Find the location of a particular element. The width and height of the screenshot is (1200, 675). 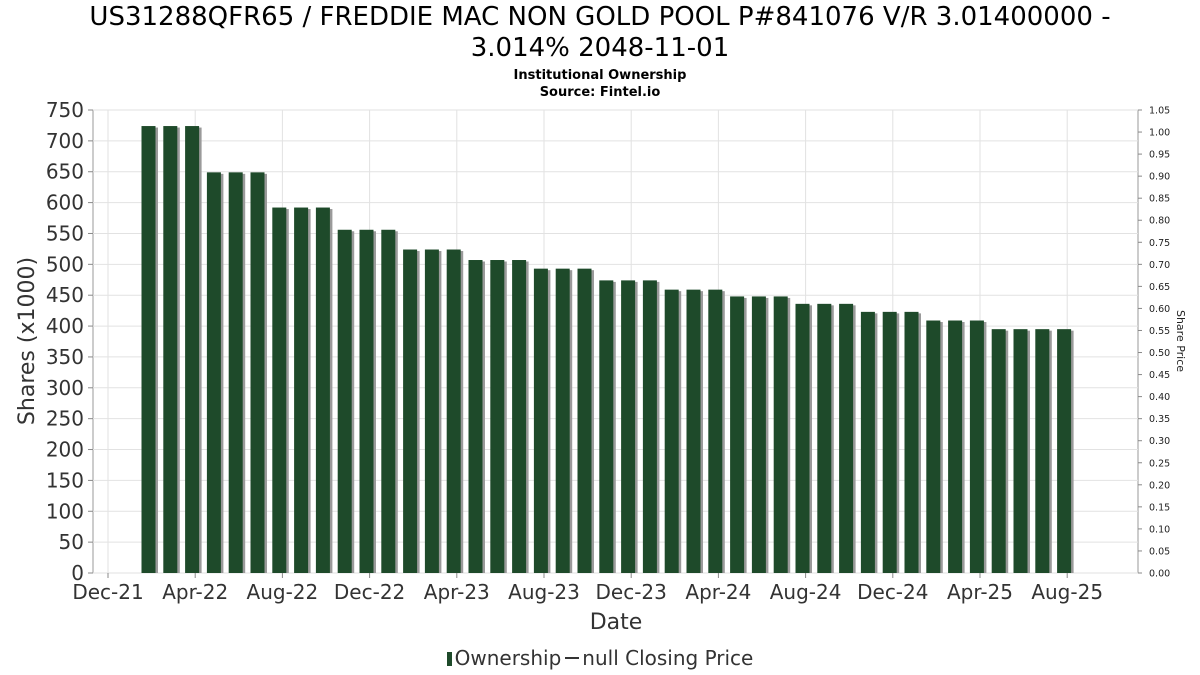

x-tick-label: Dec-21 is located at coordinates (107, 592).